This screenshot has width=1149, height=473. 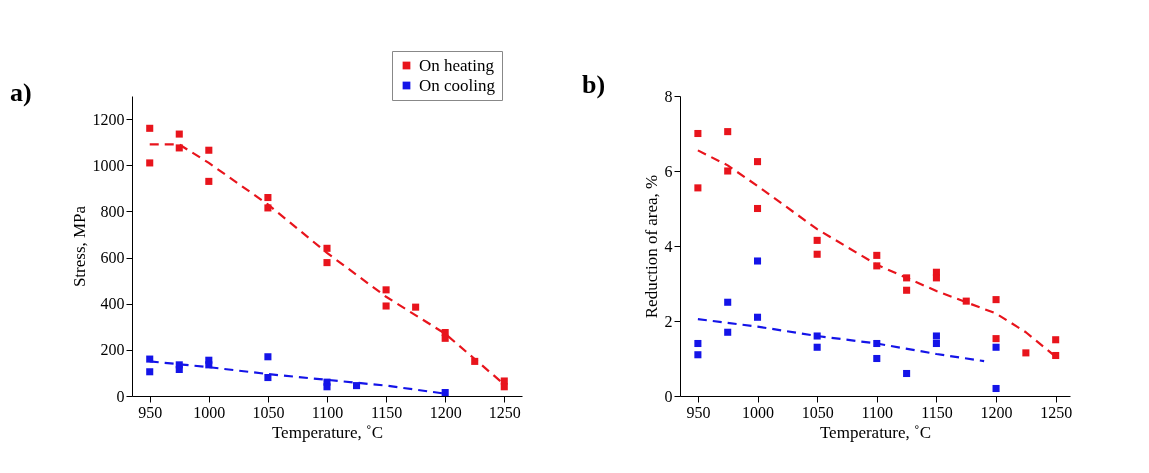 I want to click on legend-label: On cooling, so click(x=457, y=85).